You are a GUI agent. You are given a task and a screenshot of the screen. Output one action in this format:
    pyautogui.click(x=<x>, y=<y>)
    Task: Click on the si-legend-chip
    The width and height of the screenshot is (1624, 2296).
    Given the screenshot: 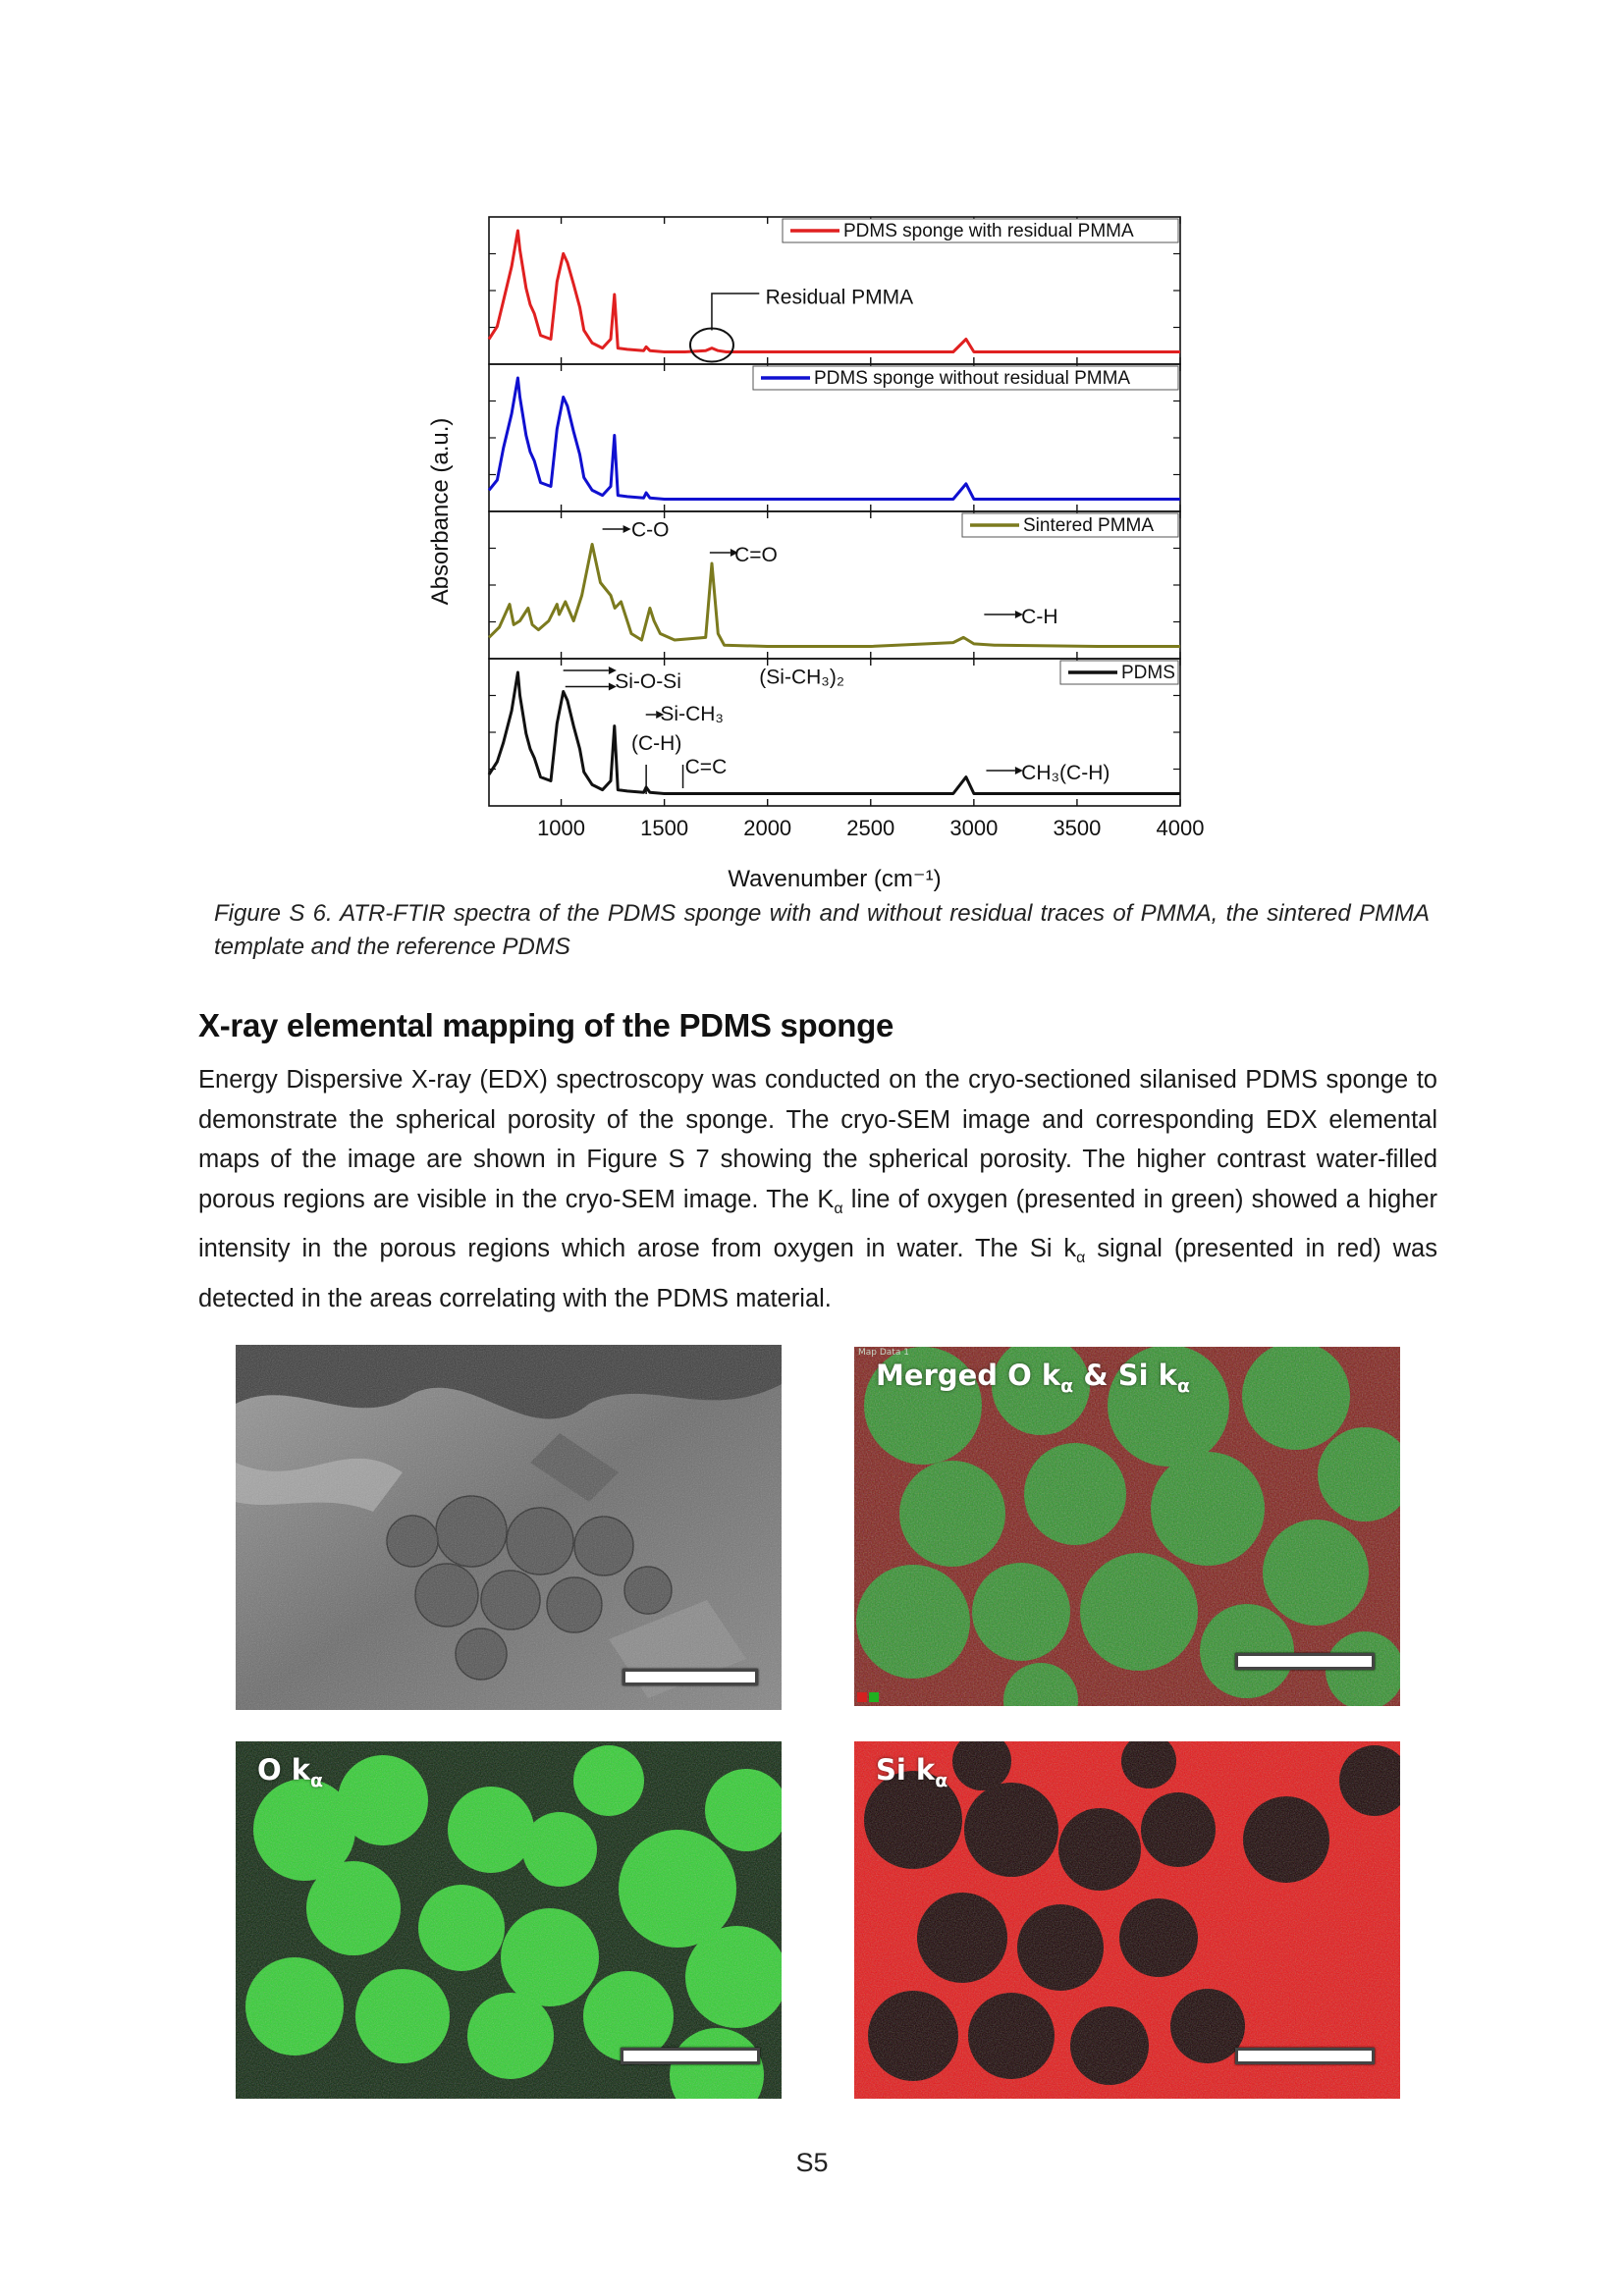 What is the action you would take?
    pyautogui.click(x=862, y=1697)
    